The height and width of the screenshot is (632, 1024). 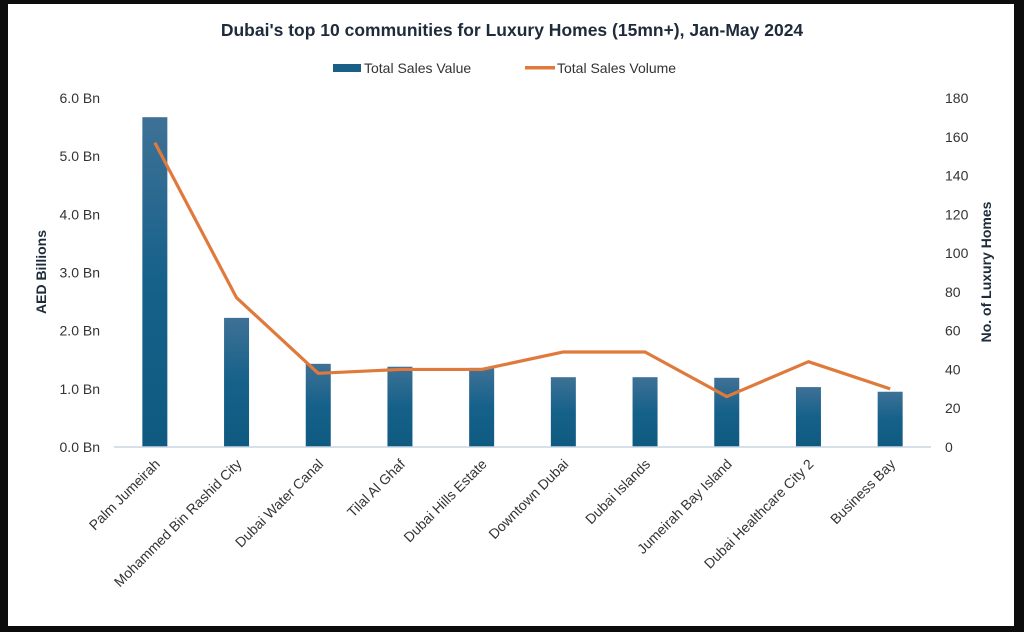 What do you see at coordinates (862, 491) in the screenshot?
I see `x-tick-label: Business Bay` at bounding box center [862, 491].